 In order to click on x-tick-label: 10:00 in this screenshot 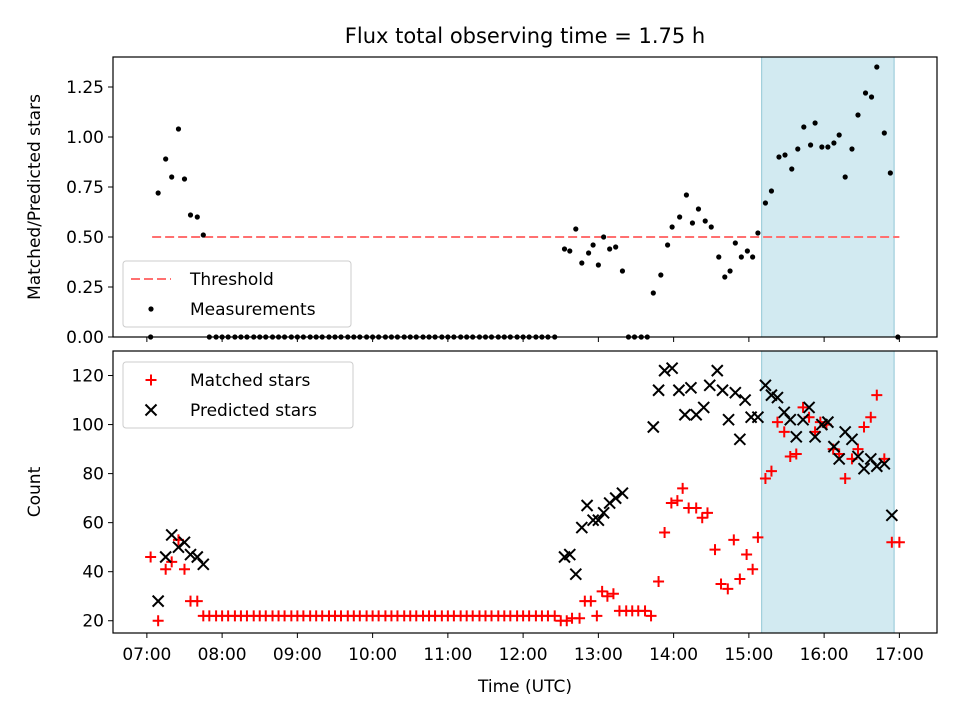, I will do `click(372, 655)`.